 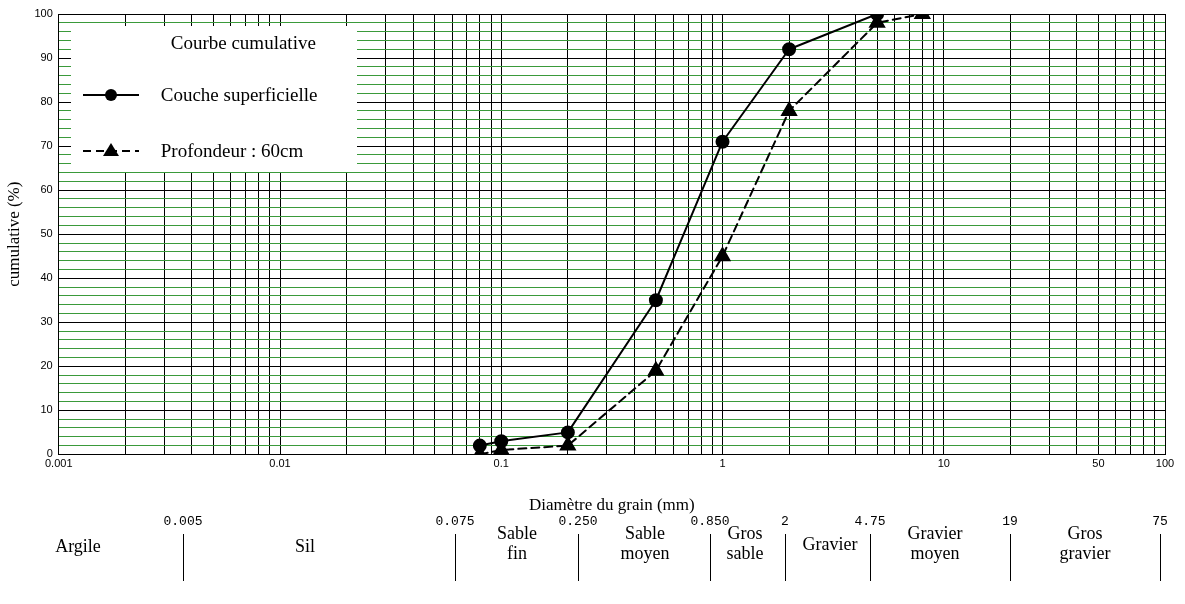 I want to click on y-tick-label: 40, so click(x=46, y=277).